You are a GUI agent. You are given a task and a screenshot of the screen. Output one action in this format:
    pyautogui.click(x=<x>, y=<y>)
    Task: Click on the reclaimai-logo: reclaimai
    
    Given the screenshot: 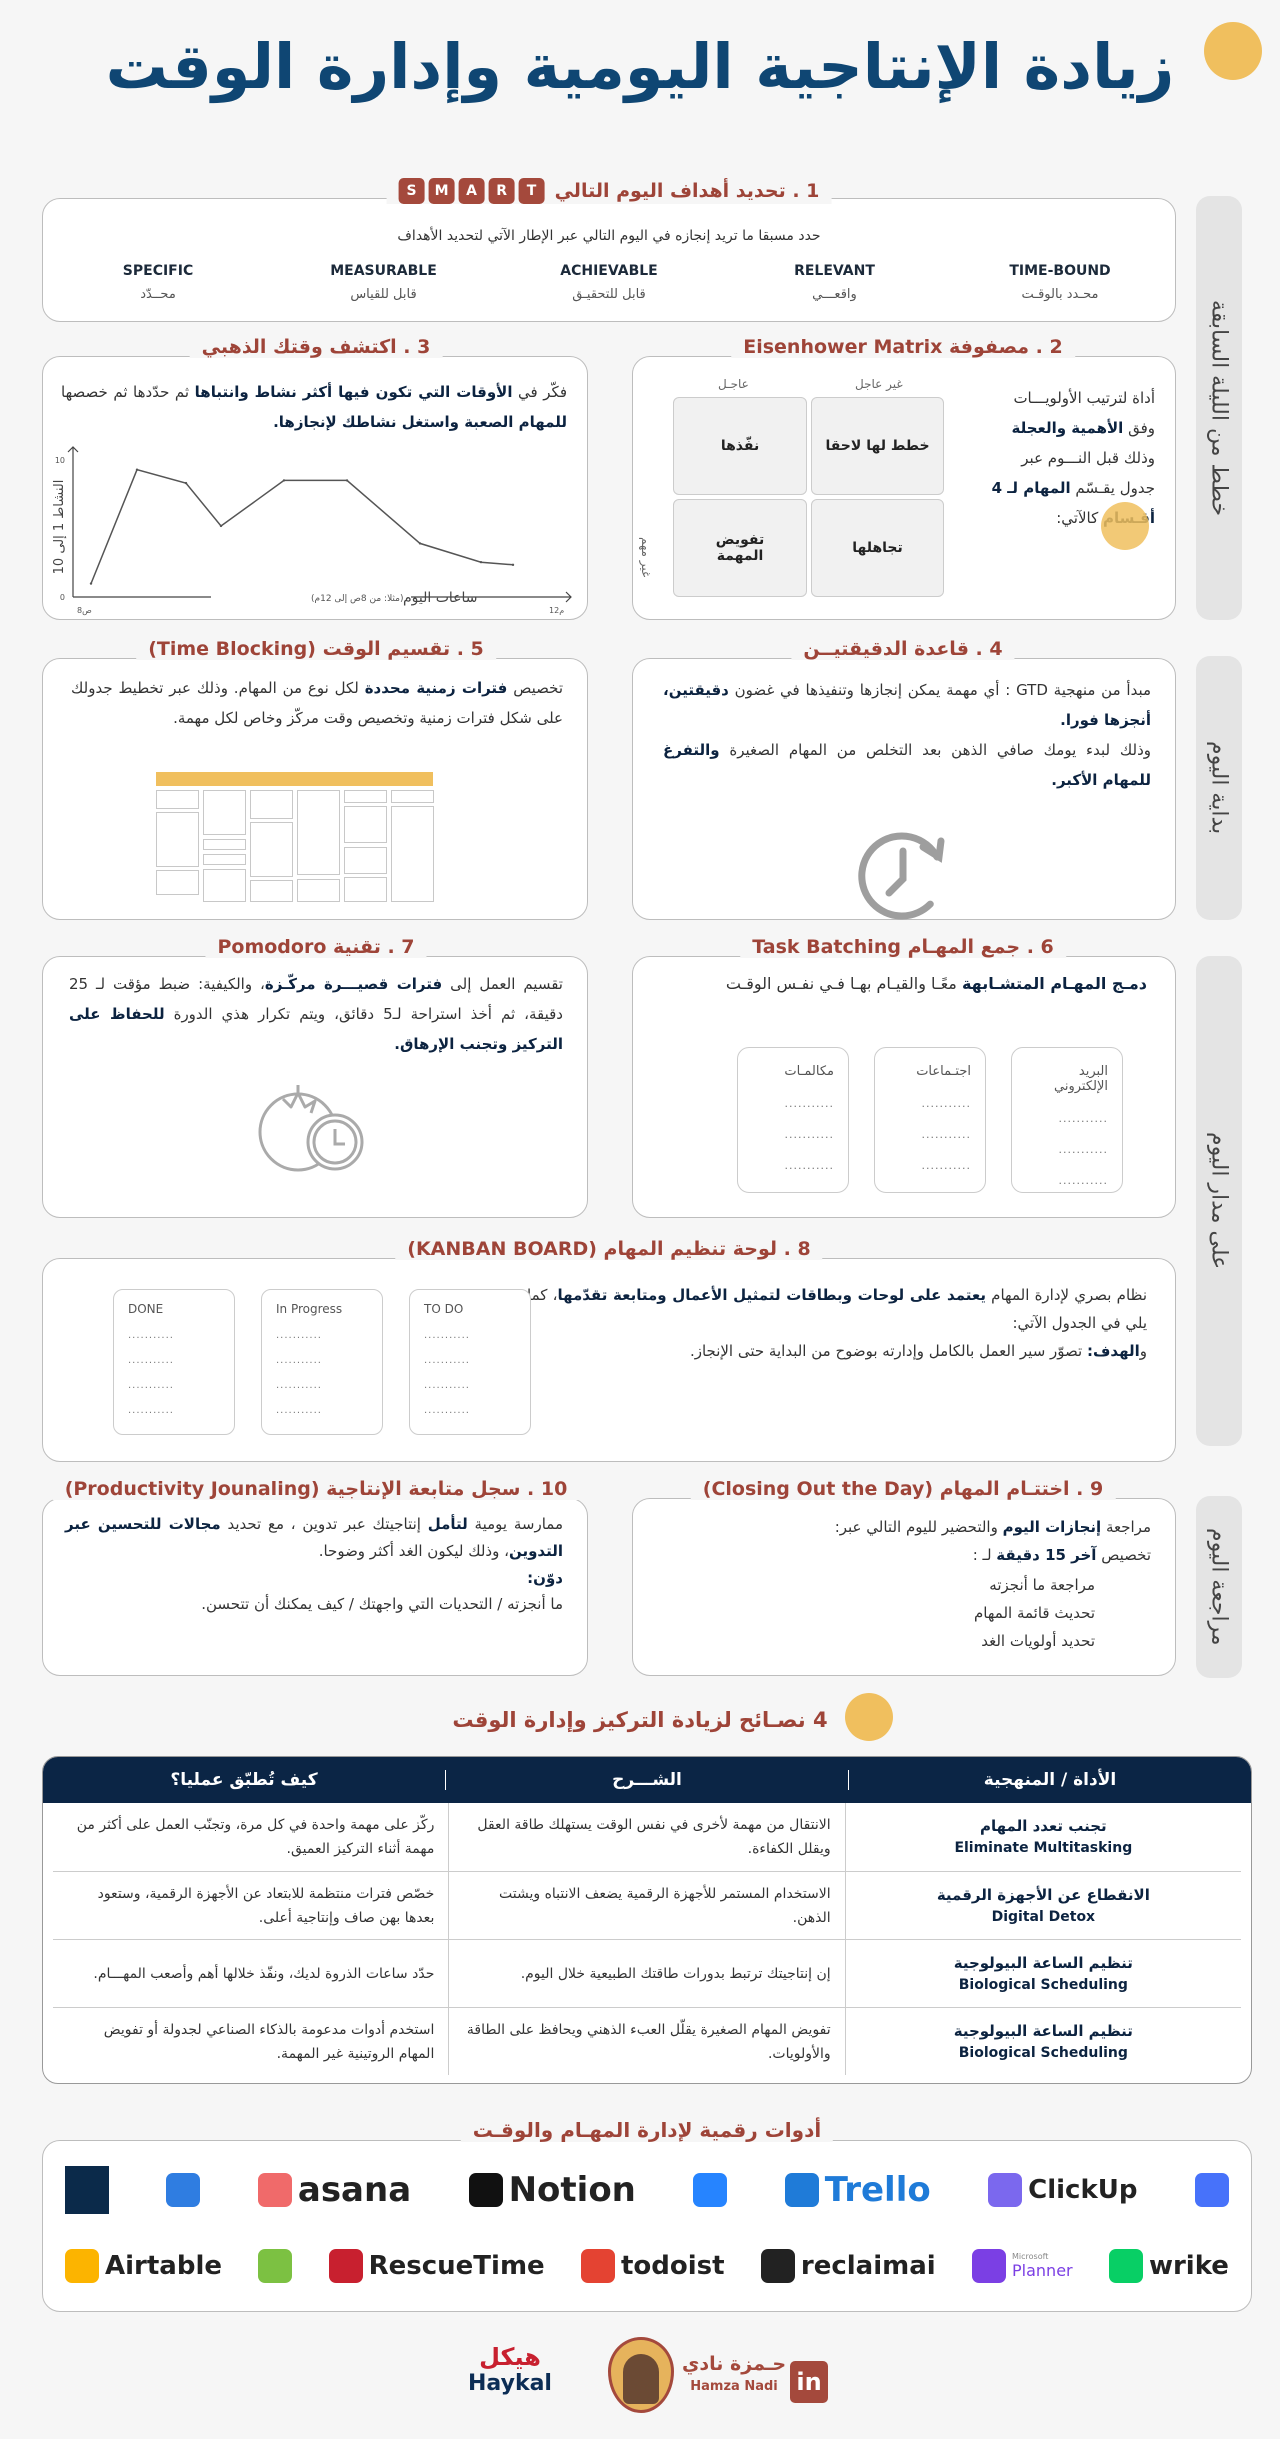 What is the action you would take?
    pyautogui.click(x=848, y=2266)
    